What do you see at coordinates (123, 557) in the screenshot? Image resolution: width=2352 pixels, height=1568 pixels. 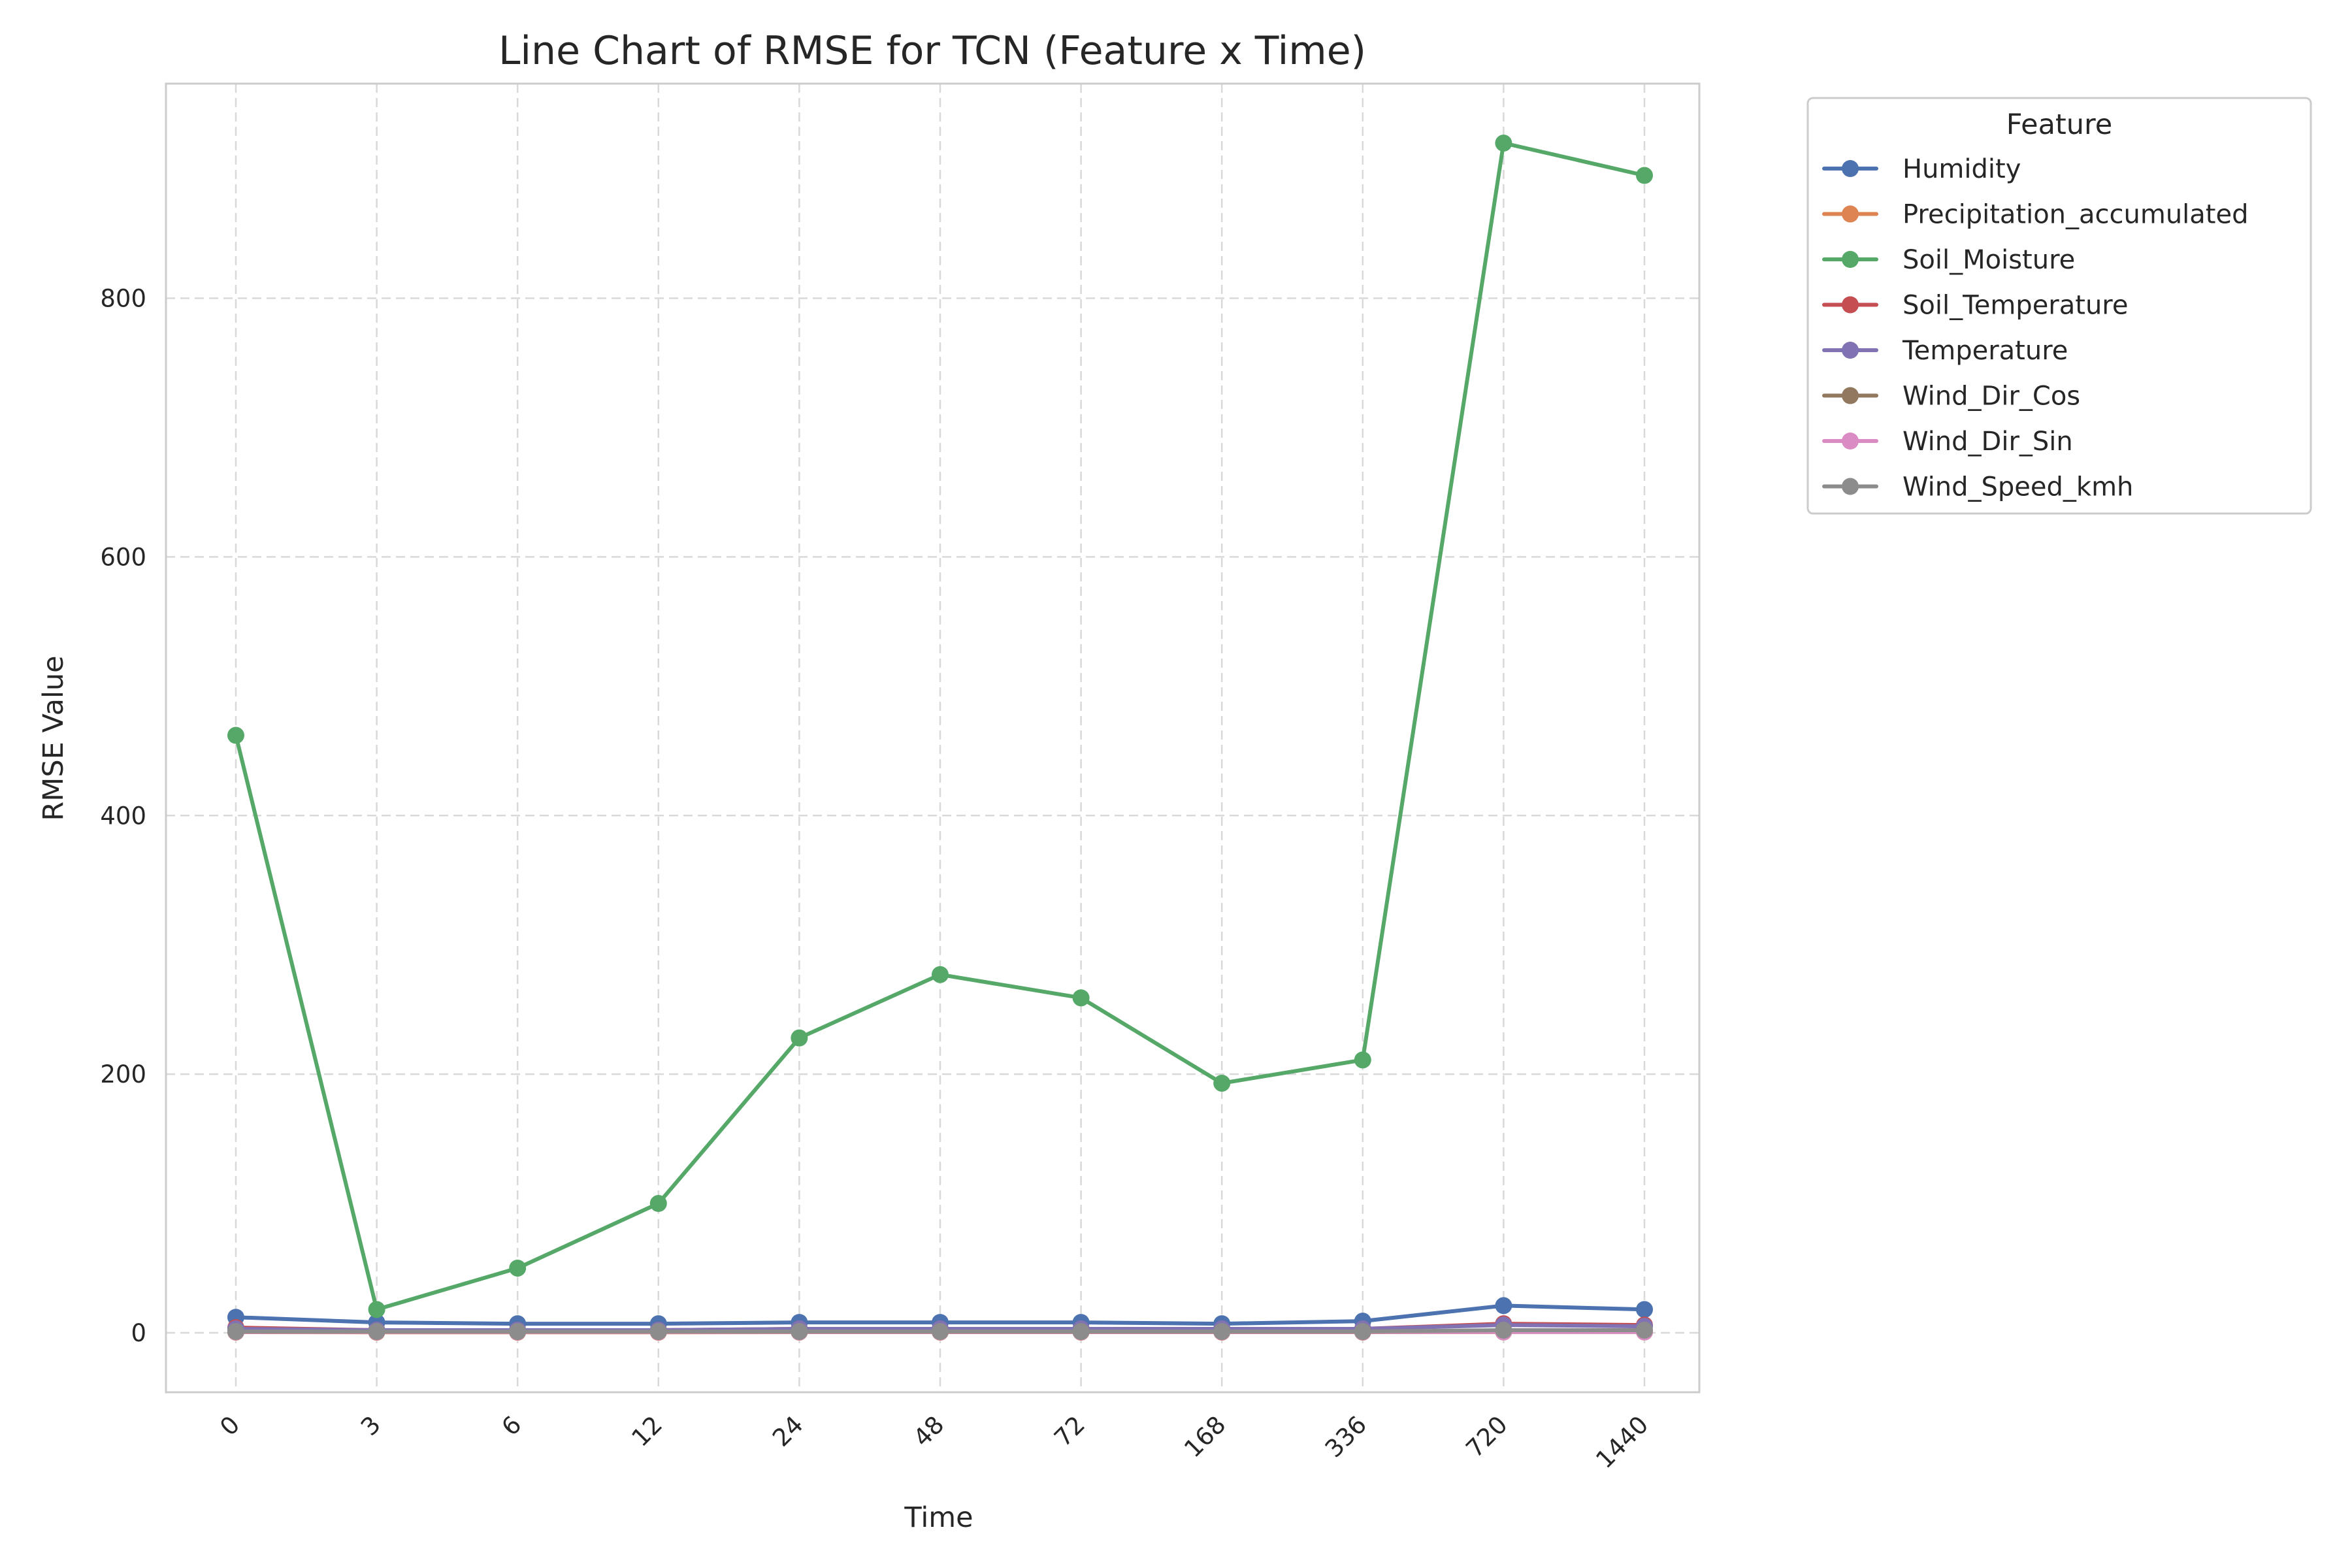 I see `y-tick-label: 600` at bounding box center [123, 557].